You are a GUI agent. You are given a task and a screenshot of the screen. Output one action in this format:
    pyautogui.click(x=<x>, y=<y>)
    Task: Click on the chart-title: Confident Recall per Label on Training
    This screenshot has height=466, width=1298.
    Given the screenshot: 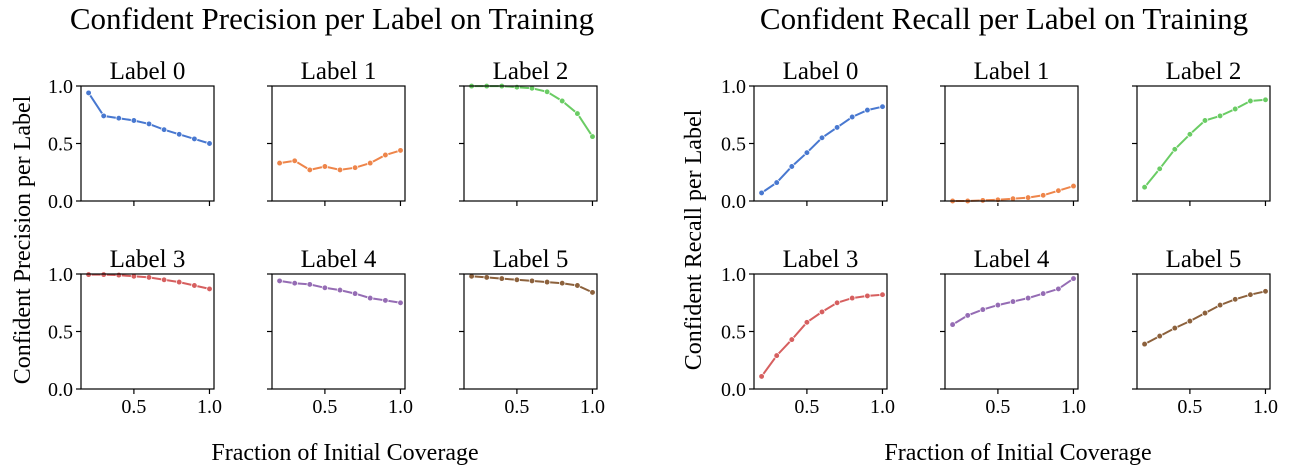 What is the action you would take?
    pyautogui.click(x=1004, y=18)
    